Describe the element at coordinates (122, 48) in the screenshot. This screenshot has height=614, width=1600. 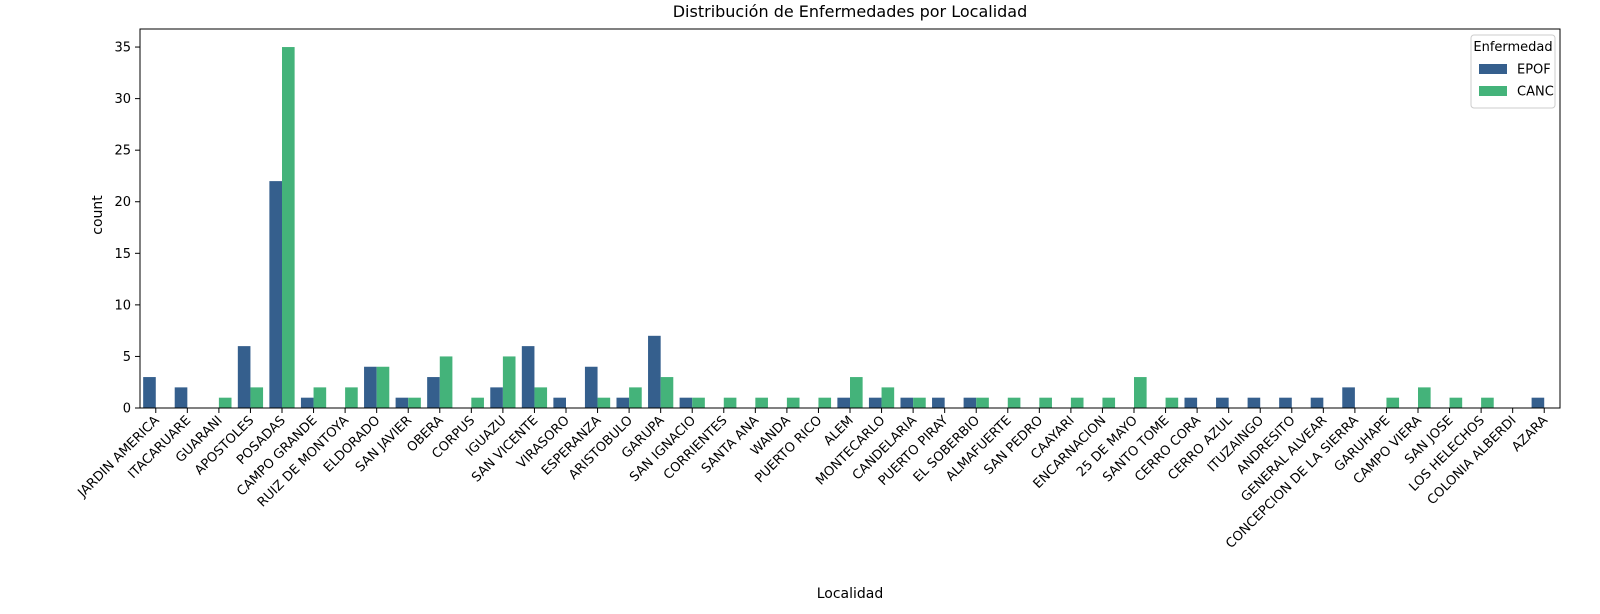
I see `y-tick-label: 35` at that location.